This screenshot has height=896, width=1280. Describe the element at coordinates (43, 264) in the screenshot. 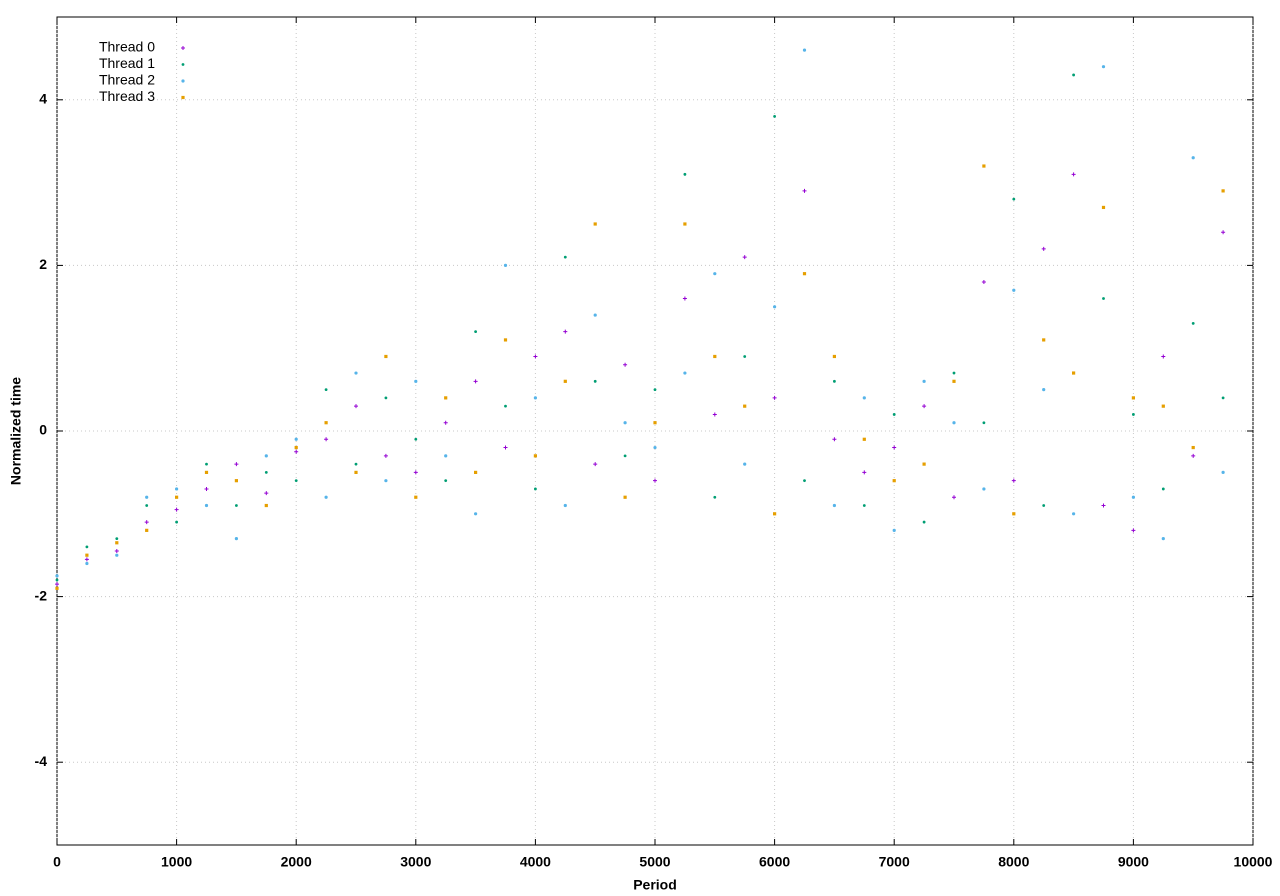

I see `y-tick-label: 2` at that location.